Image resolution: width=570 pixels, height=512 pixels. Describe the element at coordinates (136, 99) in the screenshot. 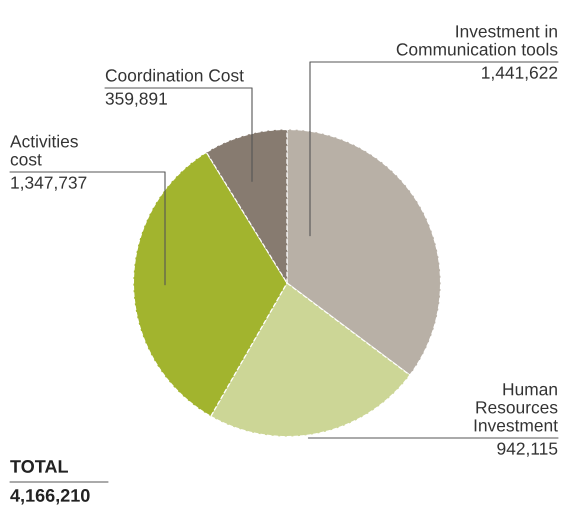

I see `data-label: 359,891` at that location.